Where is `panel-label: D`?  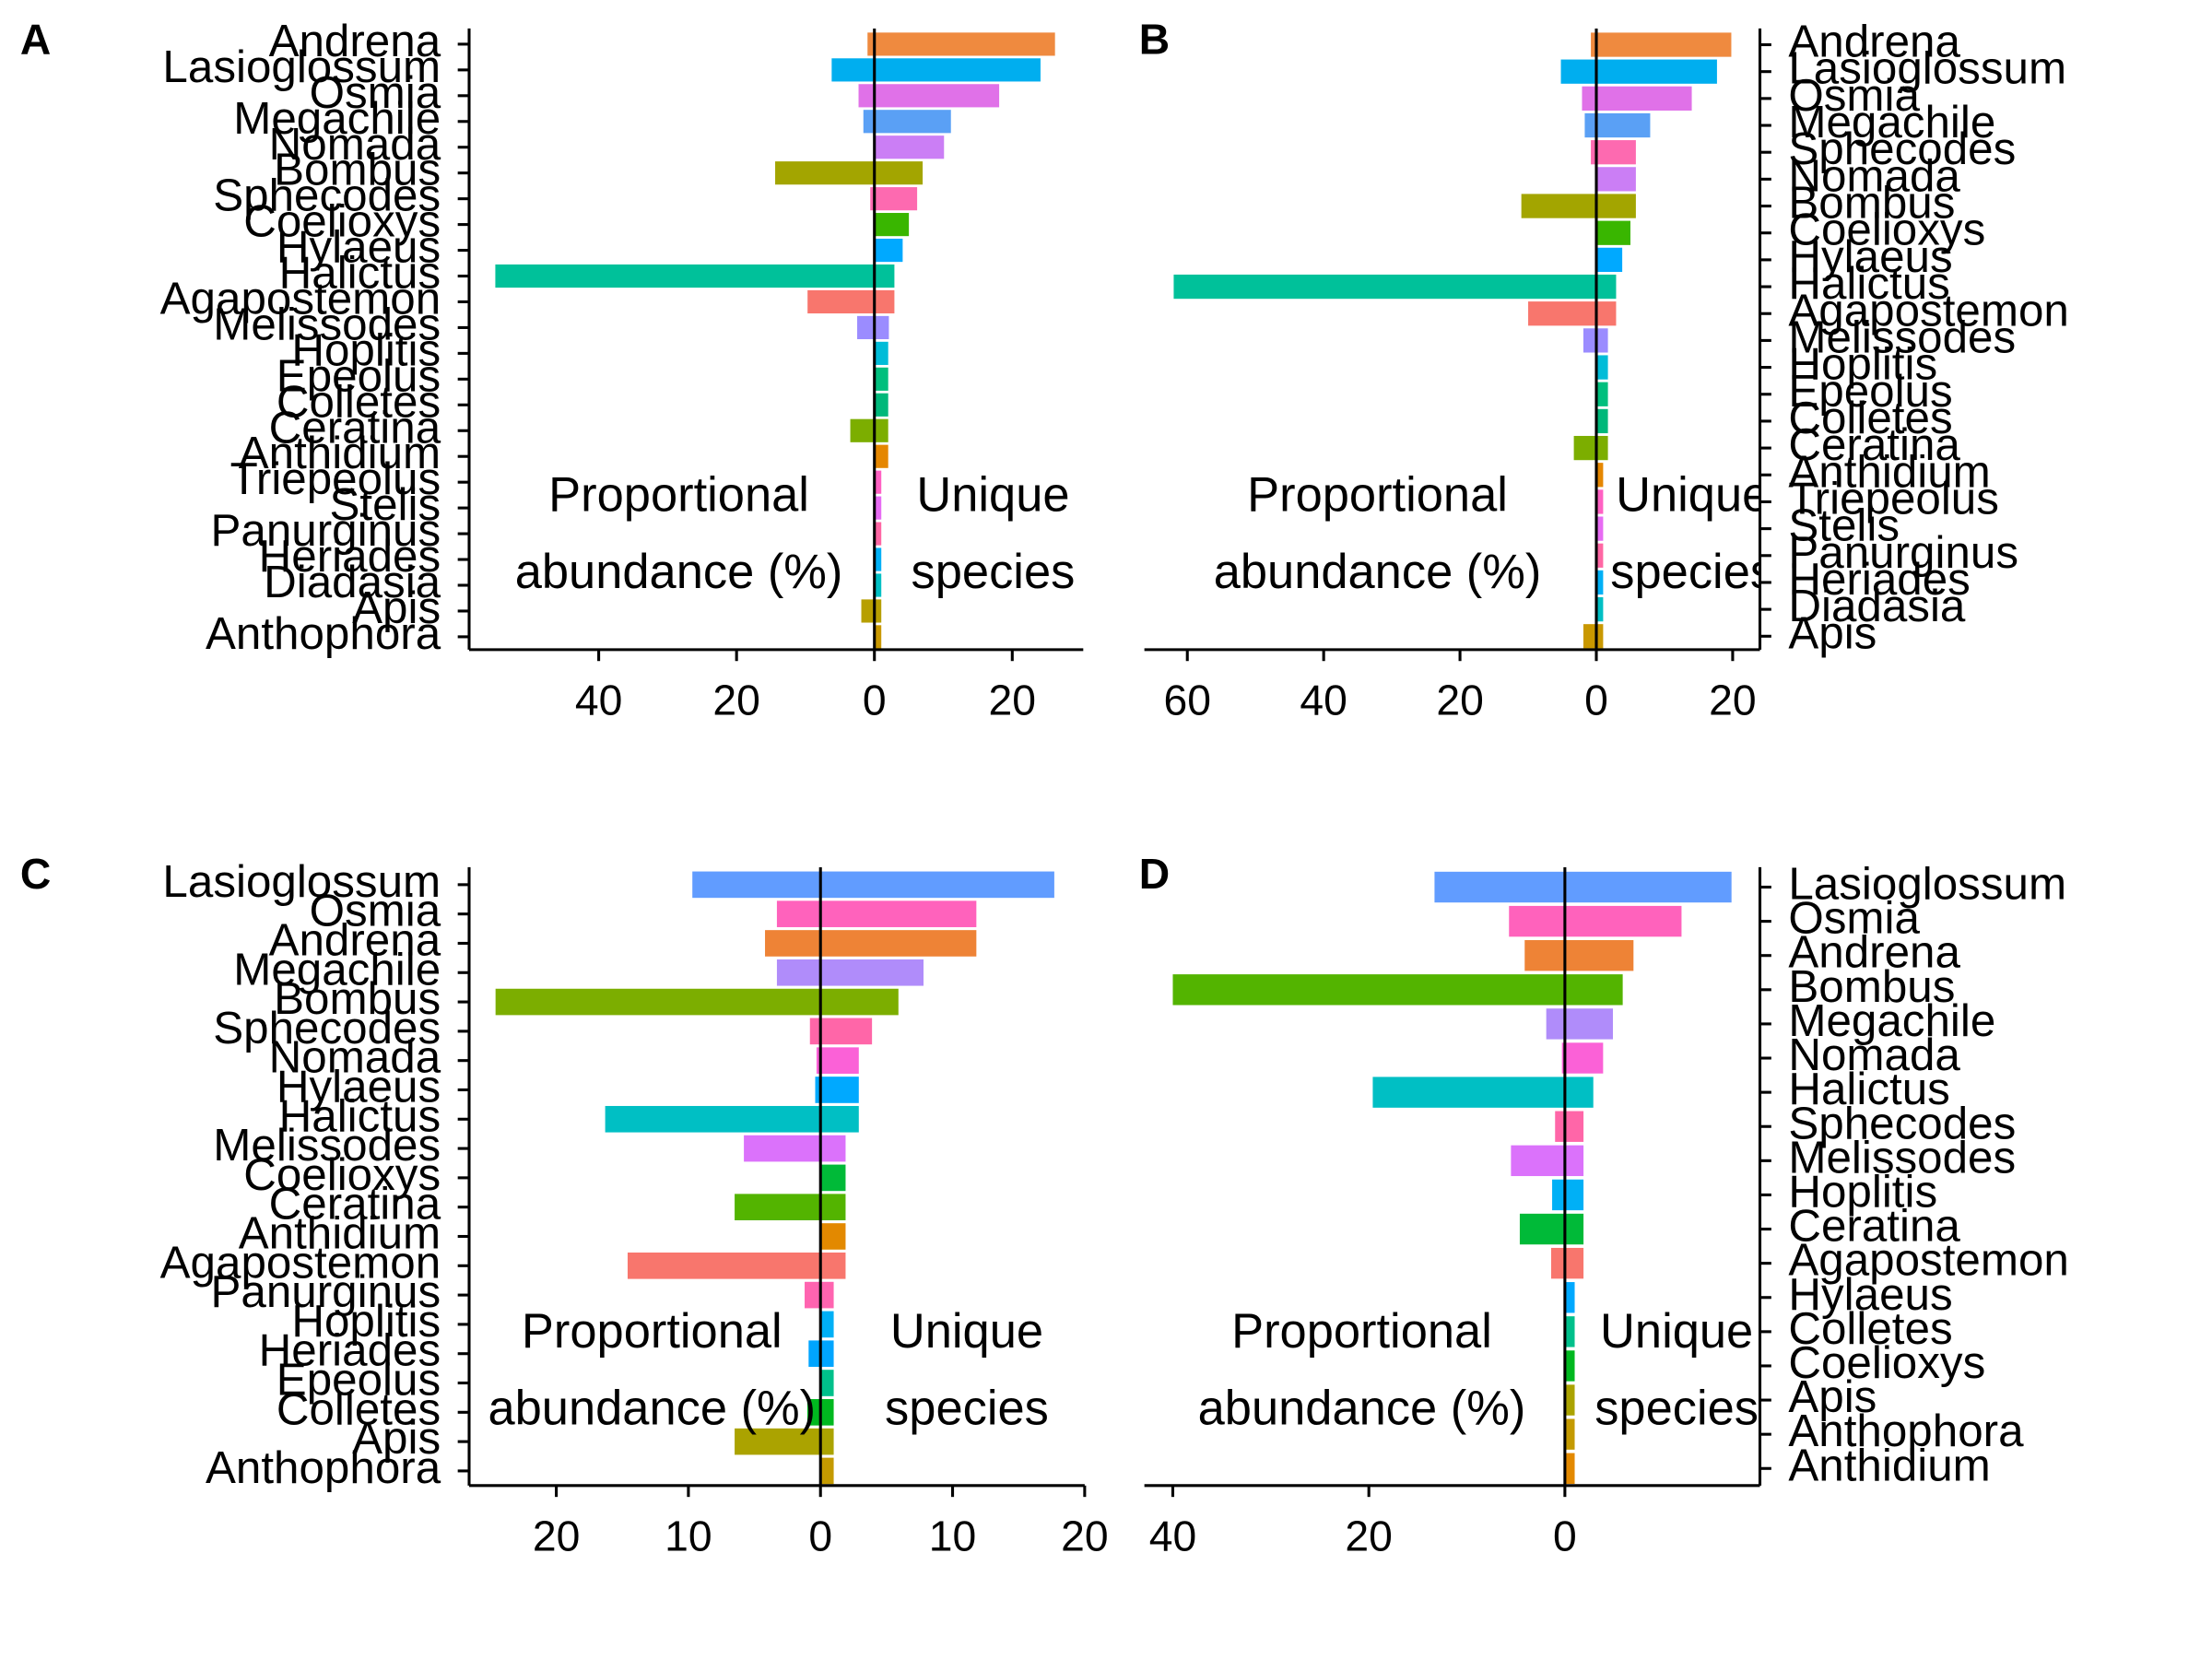
panel-label: D is located at coordinates (1154, 874).